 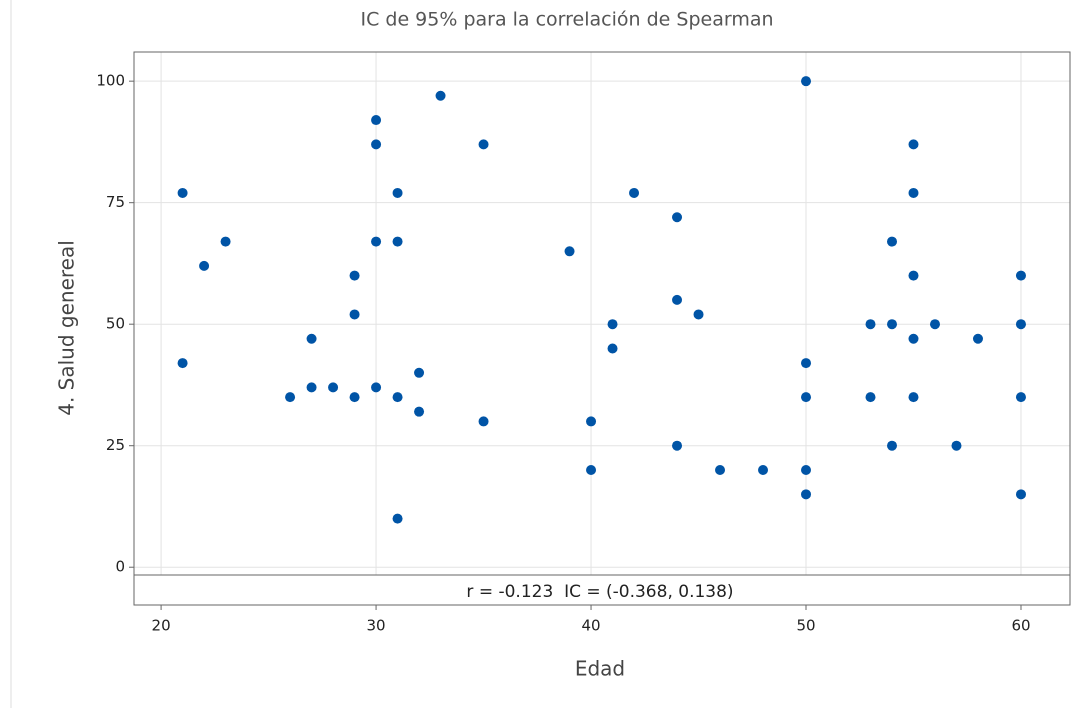 I want to click on y-tick-label: 25, so click(x=115, y=445).